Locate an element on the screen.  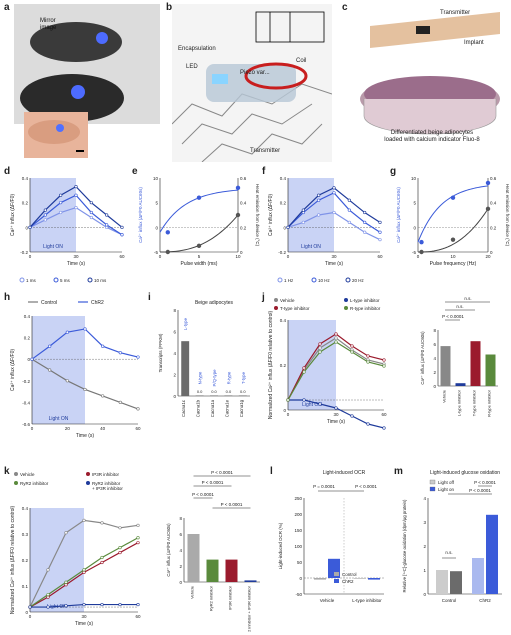
legend-label: ChR2 is located at coordinates (348, 581).